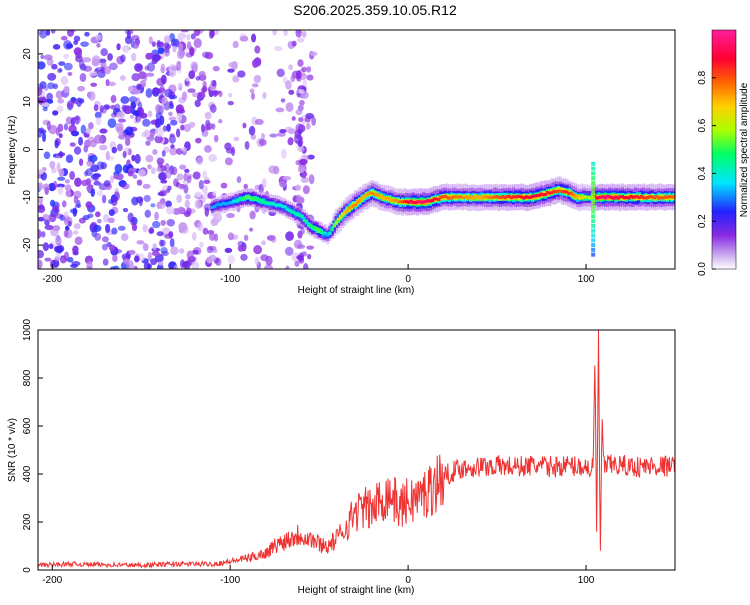  I want to click on snr-x-tick-label: -200, so click(52, 580).